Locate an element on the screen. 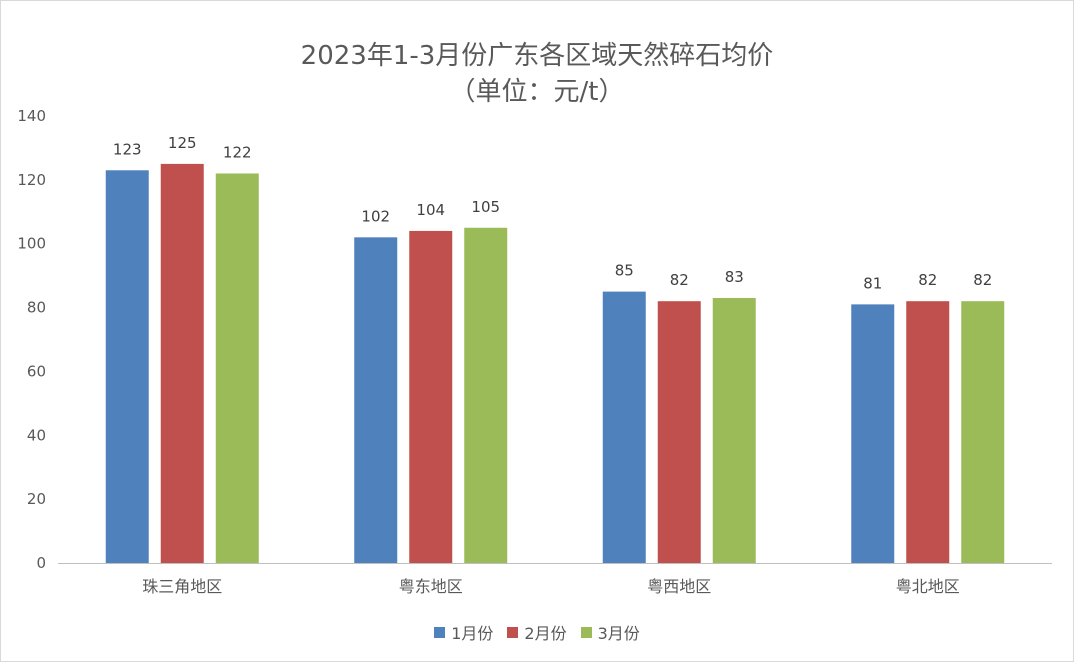  category-label: 粤北地区 is located at coordinates (928, 586).